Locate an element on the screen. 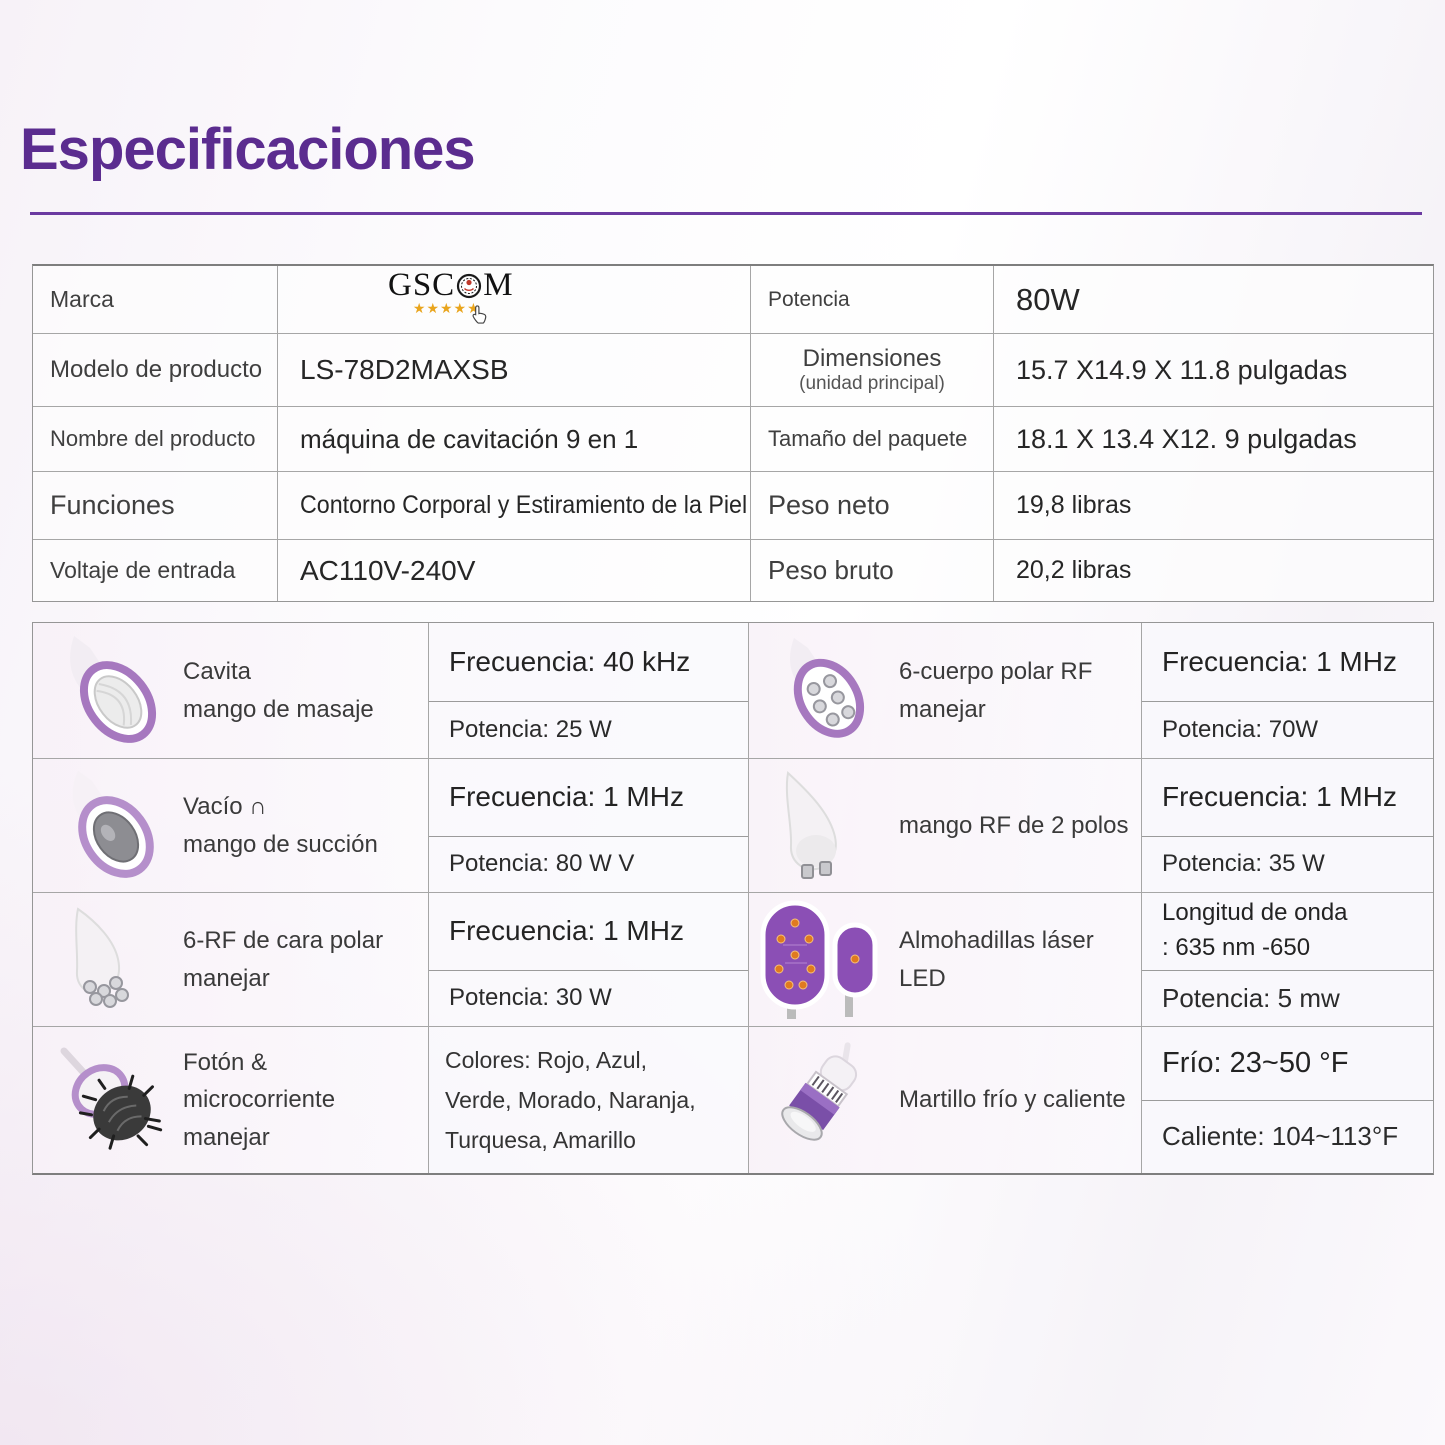  handle-cell-six-polar-body: 6-cuerpo polar RF manejar is located at coordinates (945, 691).